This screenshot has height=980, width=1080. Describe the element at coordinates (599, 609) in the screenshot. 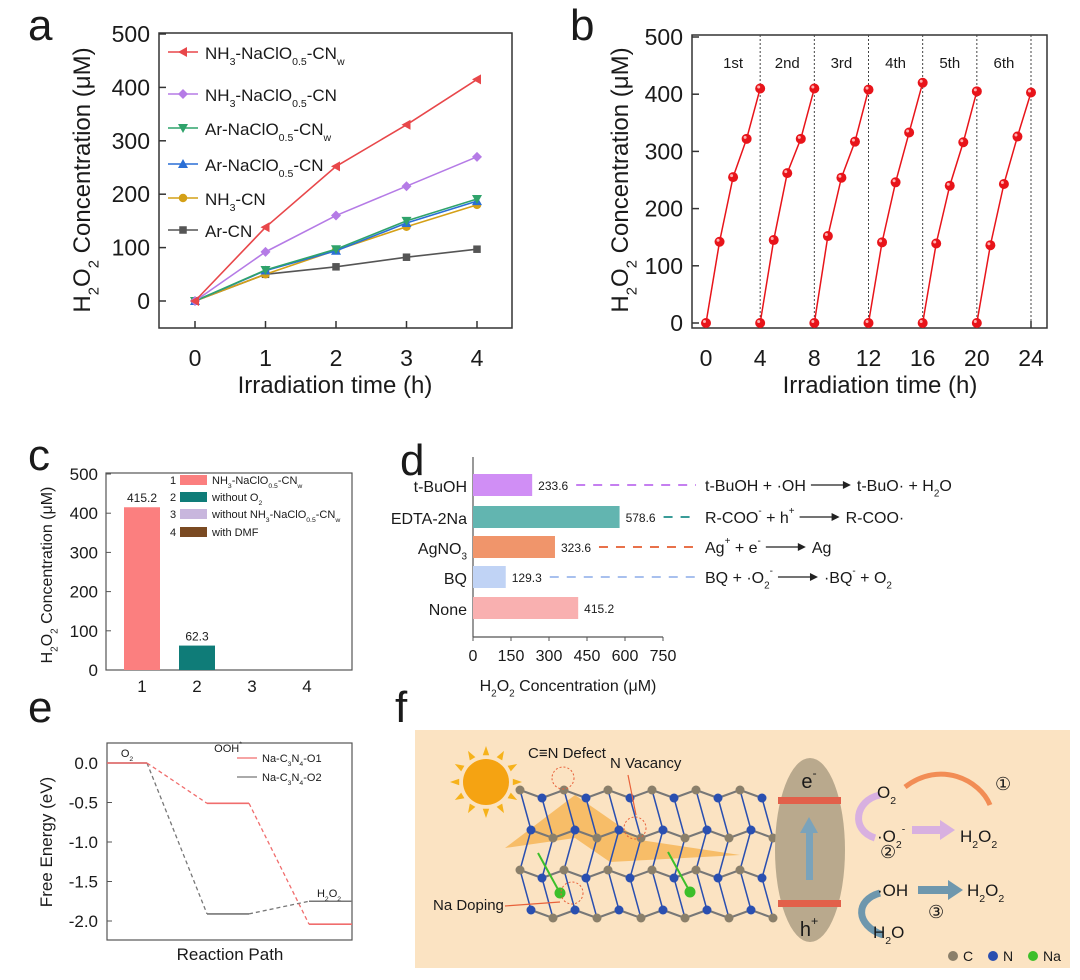

I see `bar-value-label: 415.2` at that location.